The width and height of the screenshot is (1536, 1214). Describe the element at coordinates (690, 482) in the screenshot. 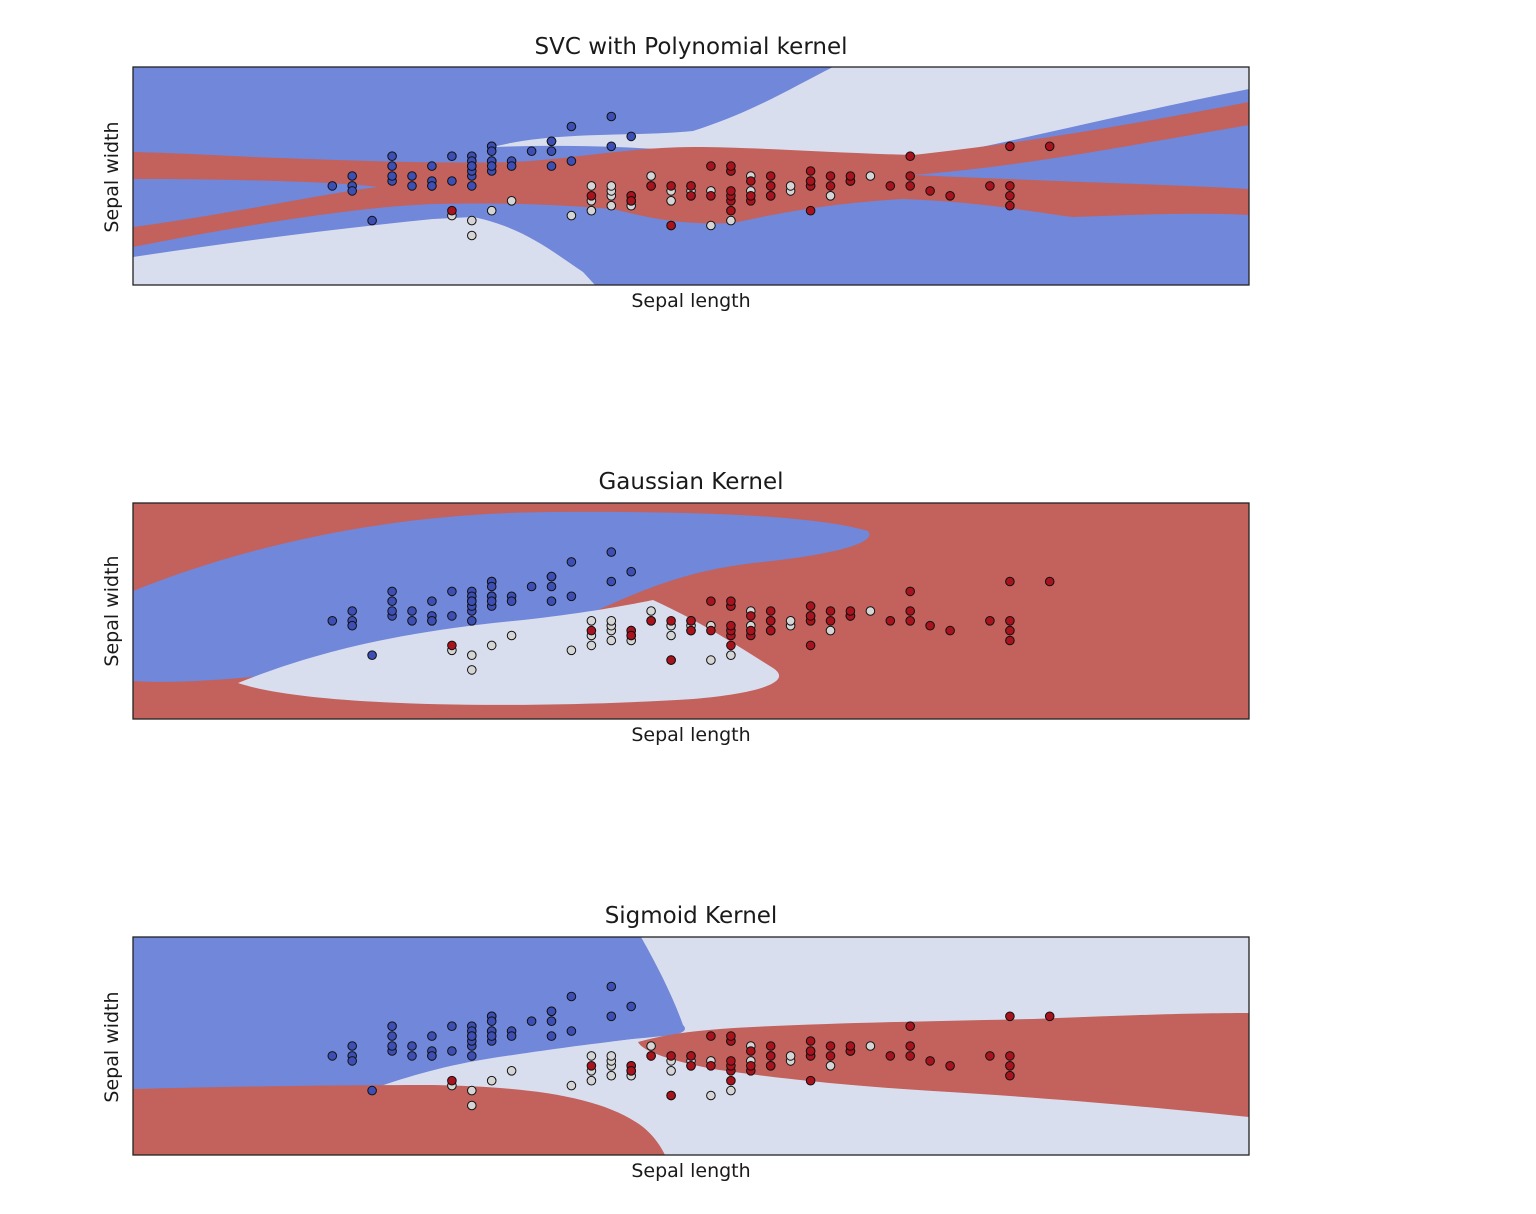

I see `chart-title: Gaussian Kernel` at that location.